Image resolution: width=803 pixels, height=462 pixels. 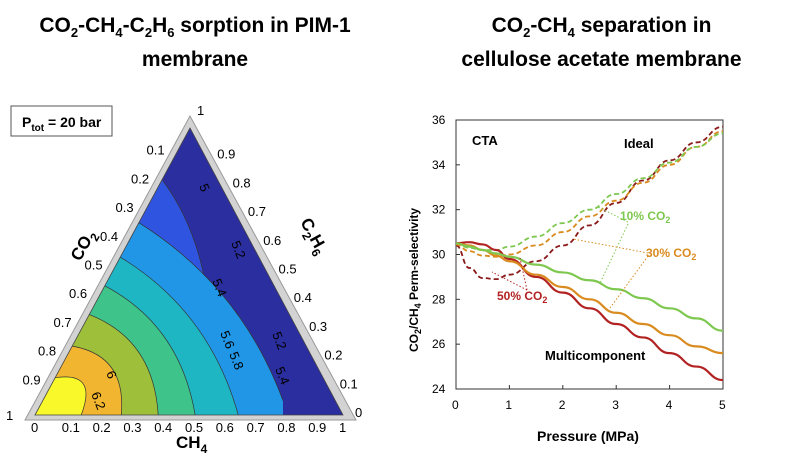 I want to click on ideal-line-502-co2, so click(x=589, y=203).